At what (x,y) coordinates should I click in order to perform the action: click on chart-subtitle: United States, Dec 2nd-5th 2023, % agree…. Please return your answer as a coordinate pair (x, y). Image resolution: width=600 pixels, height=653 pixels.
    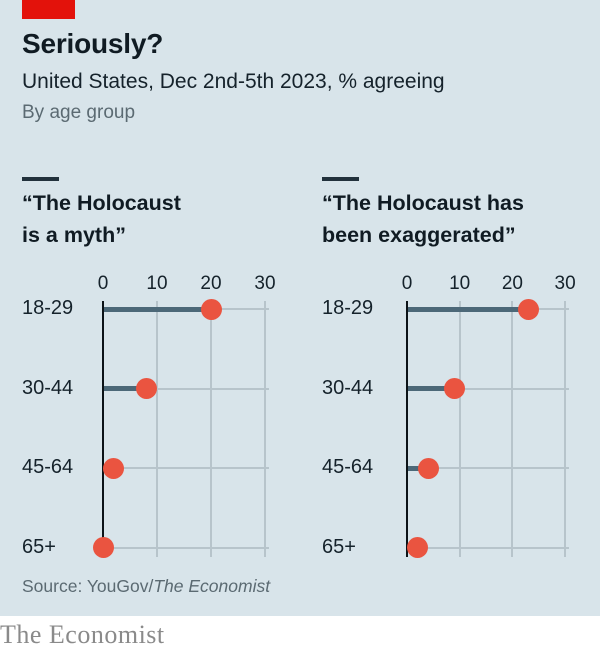
    Looking at the image, I should click on (233, 81).